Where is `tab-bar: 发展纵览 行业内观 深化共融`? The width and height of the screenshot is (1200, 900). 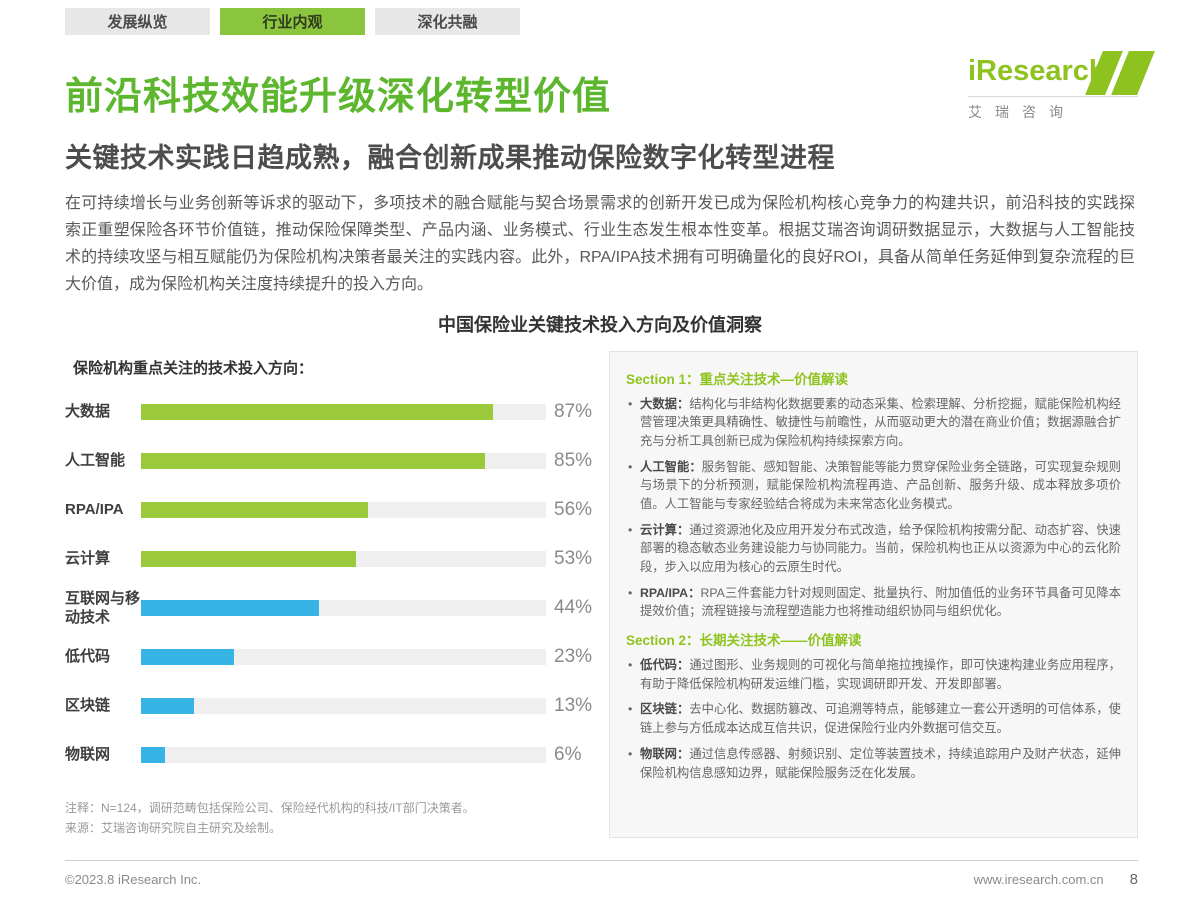
tab-bar: 发展纵览 行业内观 深化共融 is located at coordinates (600, 17).